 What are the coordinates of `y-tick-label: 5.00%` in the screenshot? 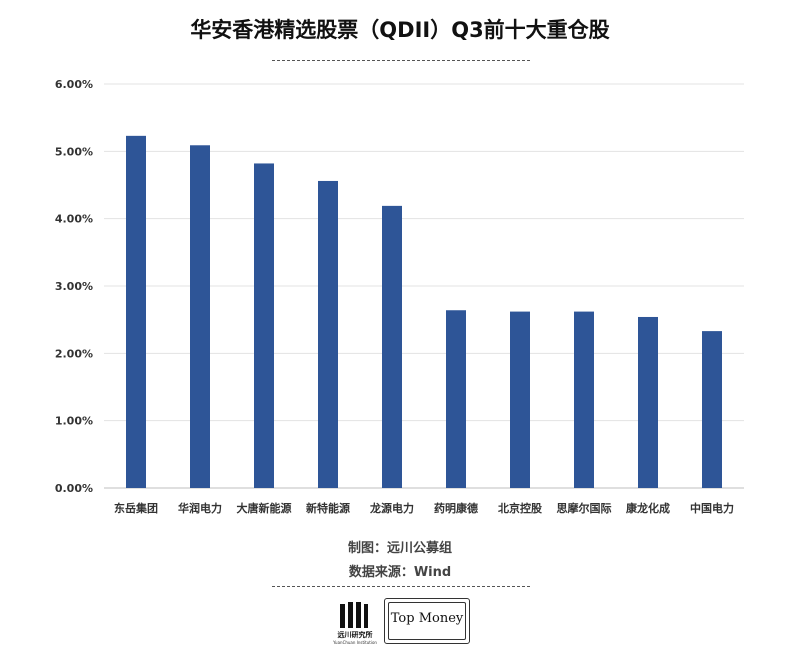 It's located at (74, 151).